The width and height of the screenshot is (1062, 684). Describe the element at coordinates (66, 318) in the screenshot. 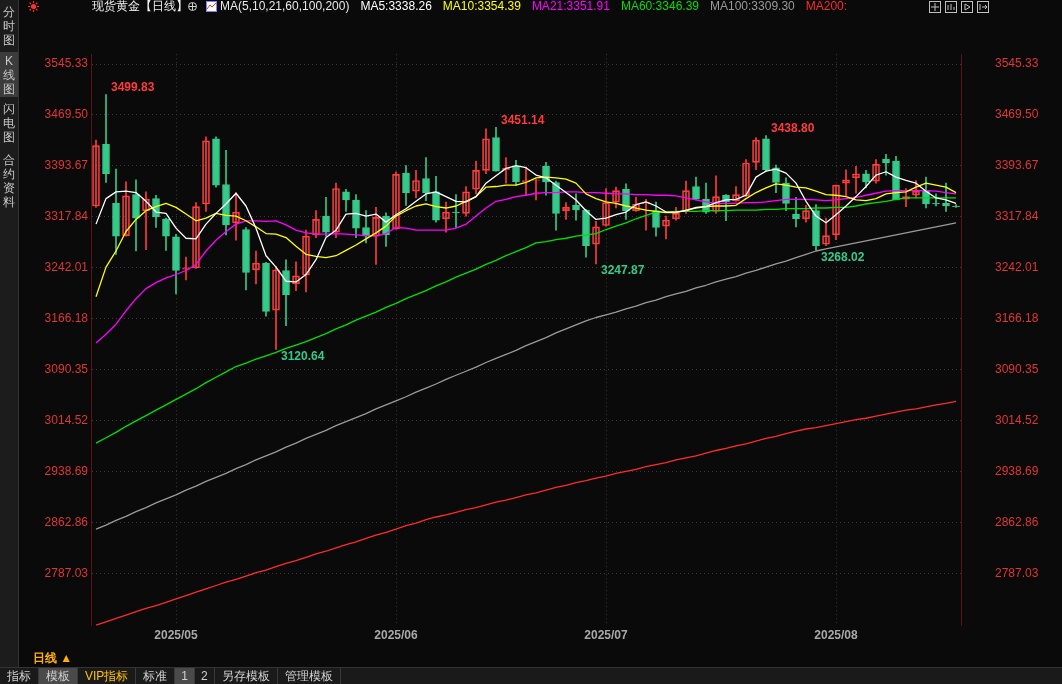

I see `y-tick-label: 3166.18` at that location.